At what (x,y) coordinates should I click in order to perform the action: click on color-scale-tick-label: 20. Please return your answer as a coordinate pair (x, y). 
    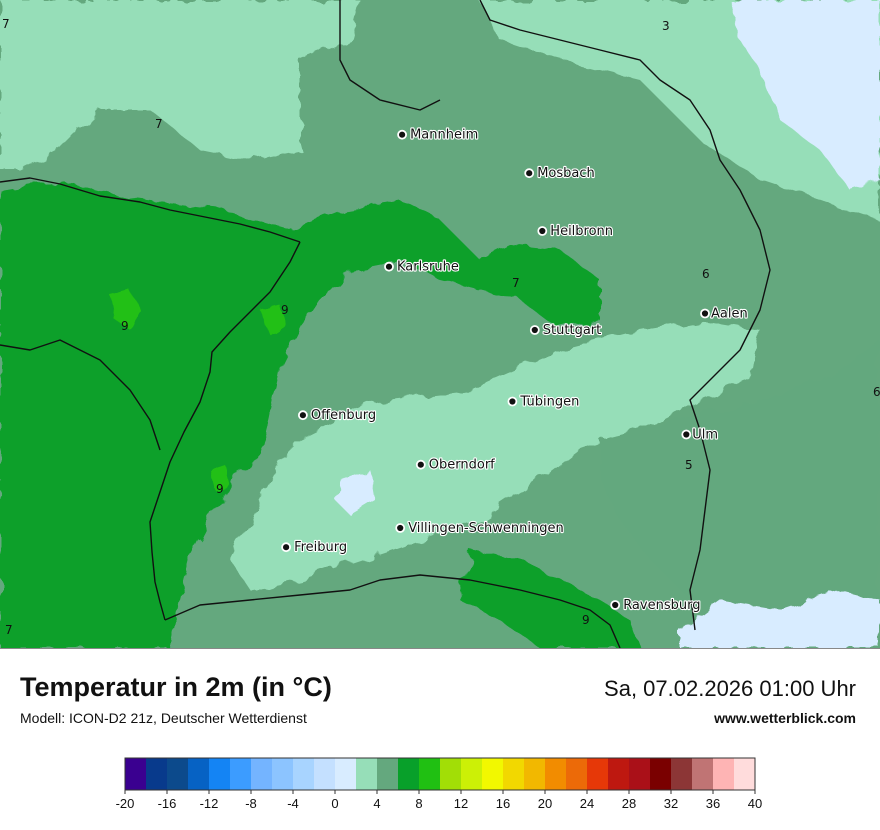
    Looking at the image, I should click on (545, 803).